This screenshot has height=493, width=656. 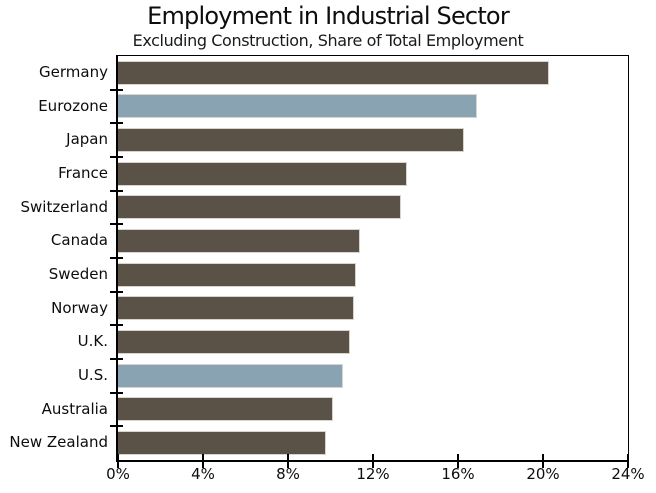 I want to click on bar-eurozone, so click(x=298, y=106).